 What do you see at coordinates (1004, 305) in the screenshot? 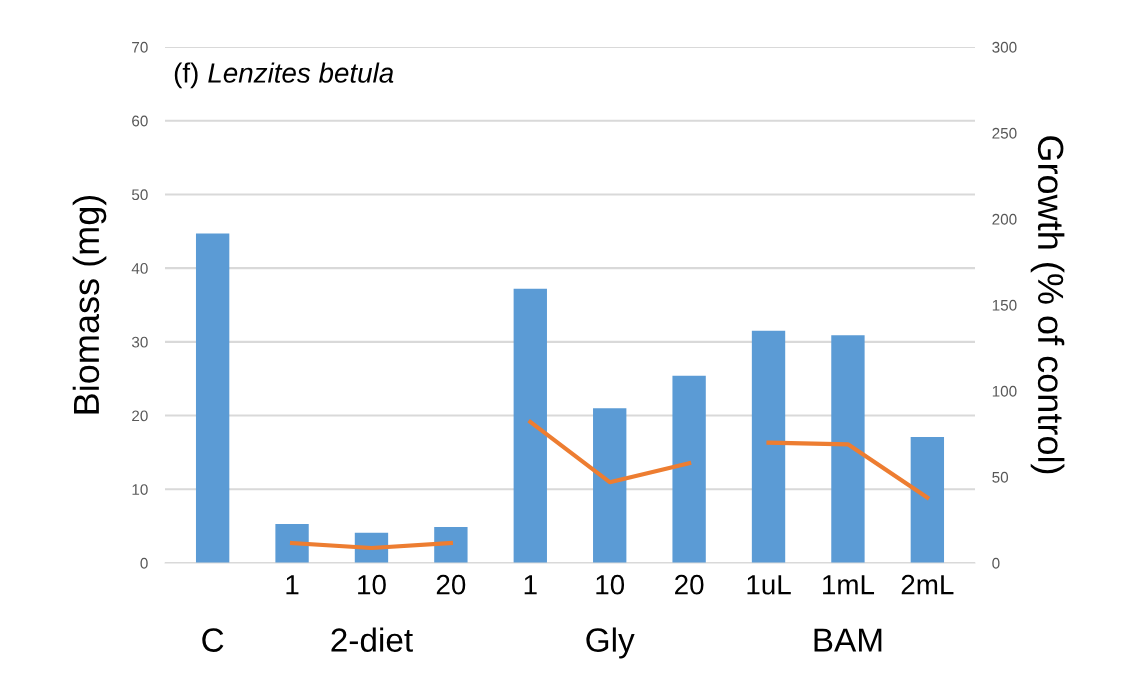
I see `y2-tick-label: 150` at bounding box center [1004, 305].